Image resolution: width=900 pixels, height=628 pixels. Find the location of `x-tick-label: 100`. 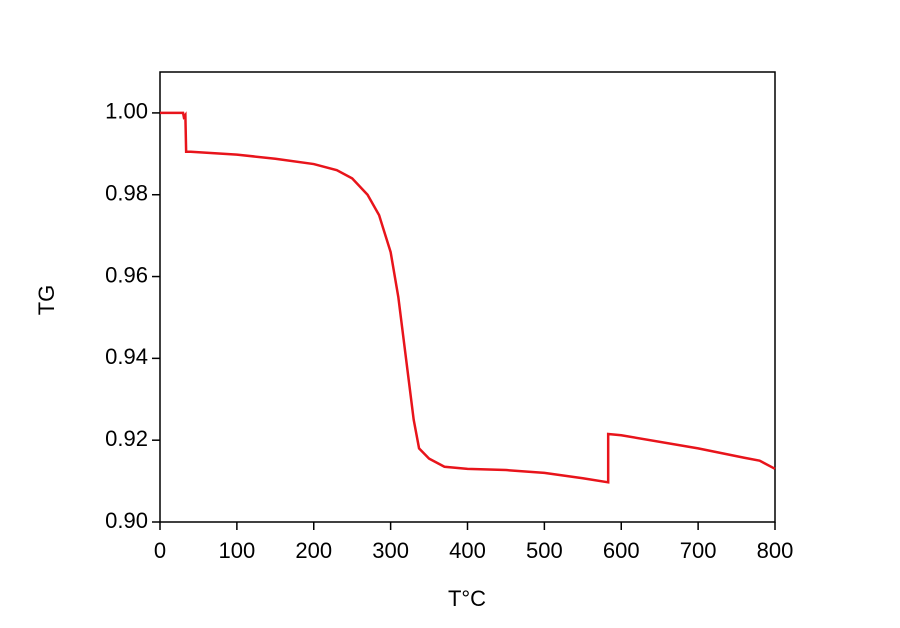

x-tick-label: 100 is located at coordinates (237, 550).